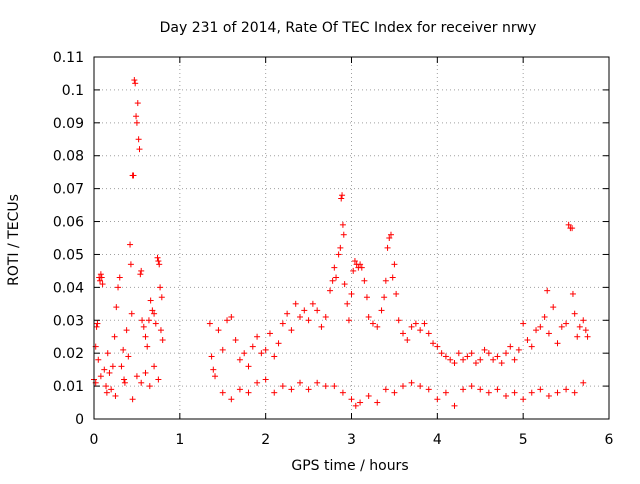 The width and height of the screenshot is (640, 484). Describe the element at coordinates (68, 255) in the screenshot. I see `y-tick-label: 0.05` at that location.